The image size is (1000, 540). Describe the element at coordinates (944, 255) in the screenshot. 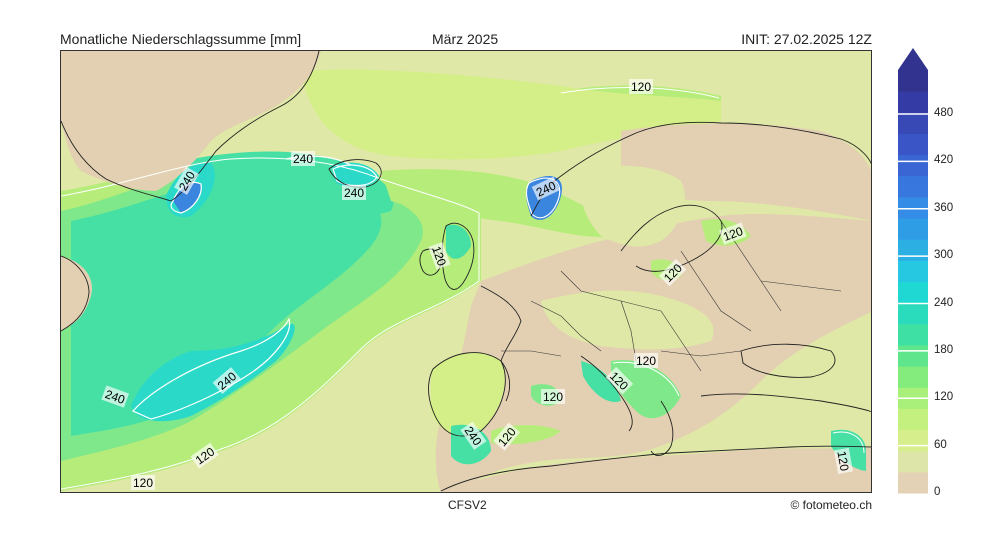

I see `colorbar-tick-label: 300` at that location.